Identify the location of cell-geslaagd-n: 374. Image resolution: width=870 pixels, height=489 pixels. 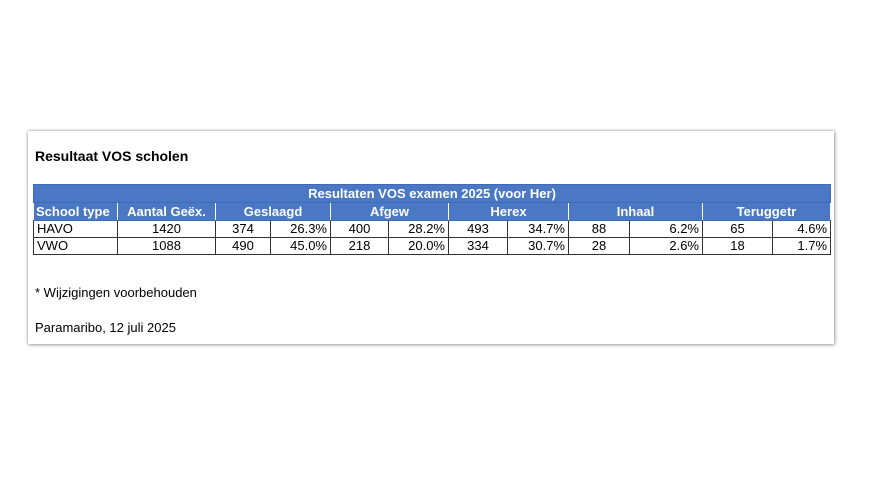
(243, 229).